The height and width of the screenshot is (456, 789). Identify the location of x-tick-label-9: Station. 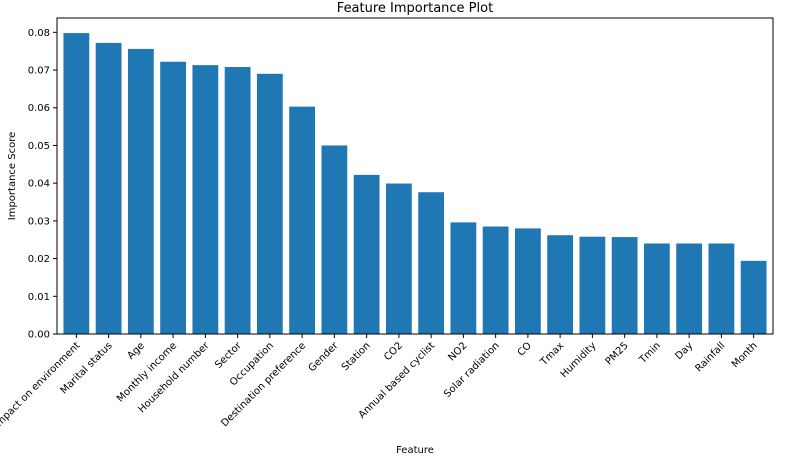
(356, 356).